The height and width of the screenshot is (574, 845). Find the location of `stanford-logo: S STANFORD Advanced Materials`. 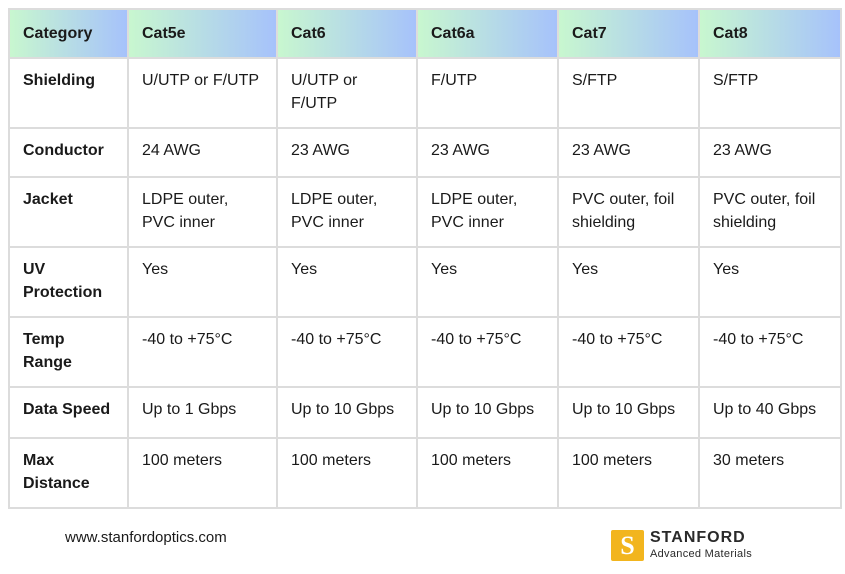

stanford-logo: S STANFORD Advanced Materials is located at coordinates (701, 546).